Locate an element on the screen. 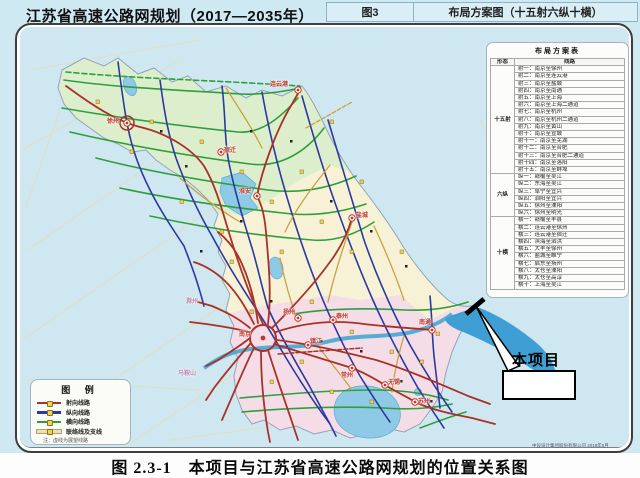 This screenshot has width=640, height=478. route-name: 横二：连云港至徐州 is located at coordinates (569, 227).